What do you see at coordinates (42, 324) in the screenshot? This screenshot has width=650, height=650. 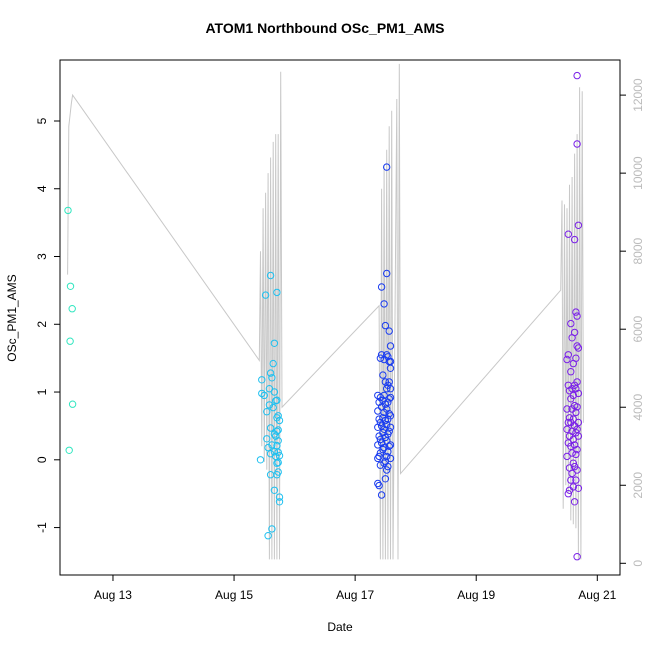 I see `y-tick-label: 2` at bounding box center [42, 324].